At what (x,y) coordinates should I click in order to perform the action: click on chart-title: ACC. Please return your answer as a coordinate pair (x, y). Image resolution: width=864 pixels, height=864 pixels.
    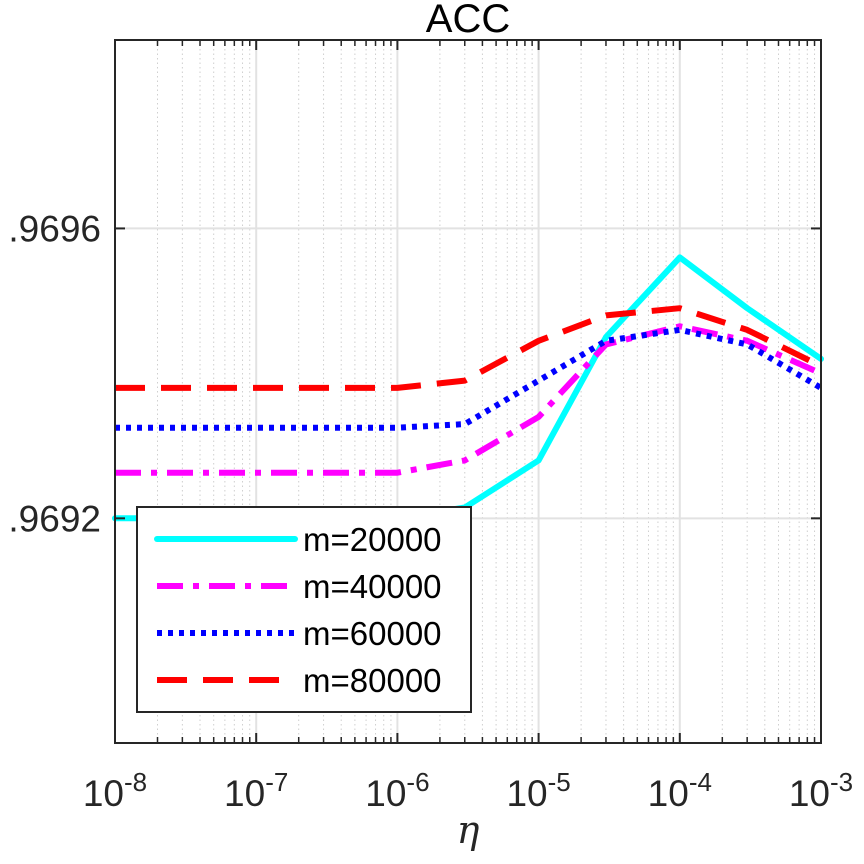
    Looking at the image, I should click on (468, 20).